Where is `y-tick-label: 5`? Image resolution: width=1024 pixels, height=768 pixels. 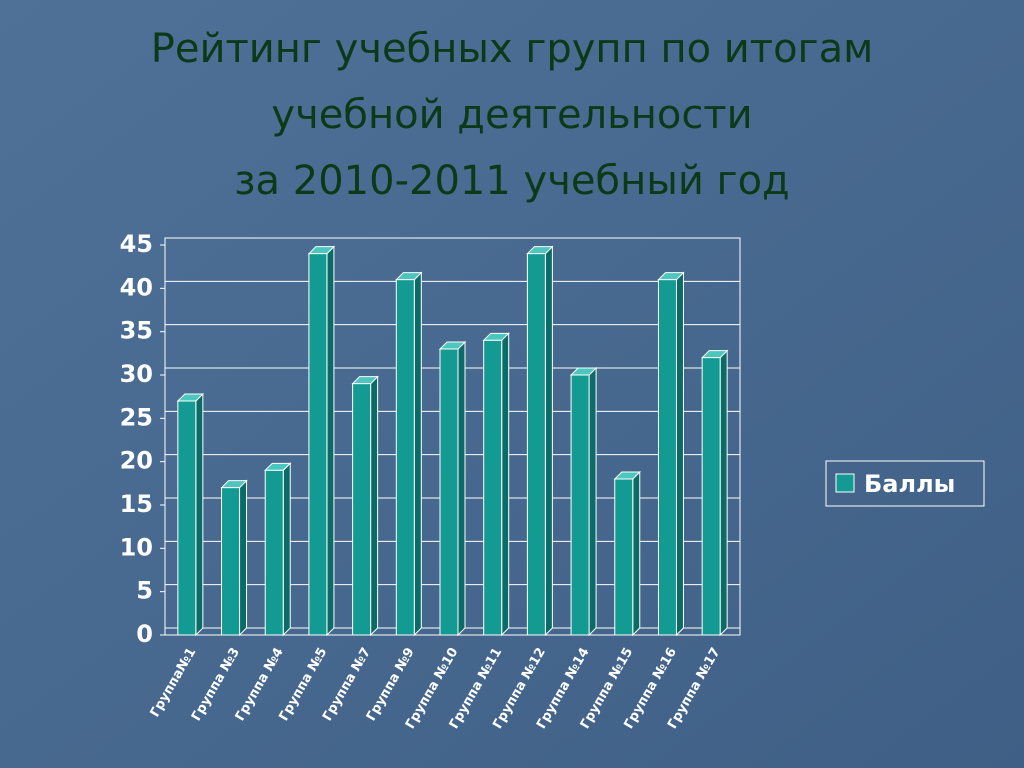
y-tick-label: 5 is located at coordinates (144, 591).